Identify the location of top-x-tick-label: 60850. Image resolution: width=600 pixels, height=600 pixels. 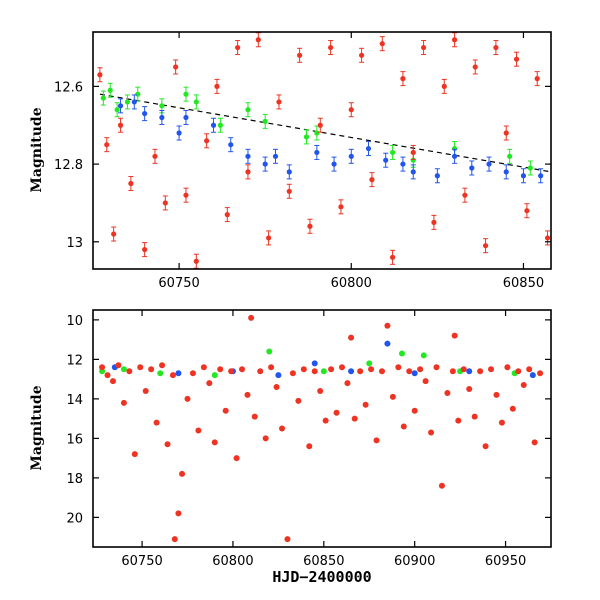
(523, 283).